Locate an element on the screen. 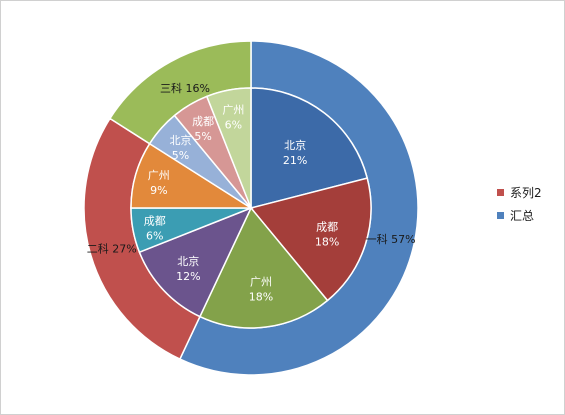 The image size is (565, 415). inner-label-pct-0: 21% is located at coordinates (295, 160).